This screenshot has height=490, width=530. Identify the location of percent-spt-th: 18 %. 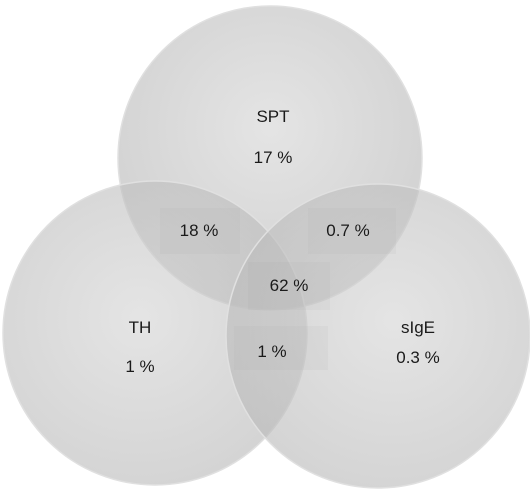
(199, 230).